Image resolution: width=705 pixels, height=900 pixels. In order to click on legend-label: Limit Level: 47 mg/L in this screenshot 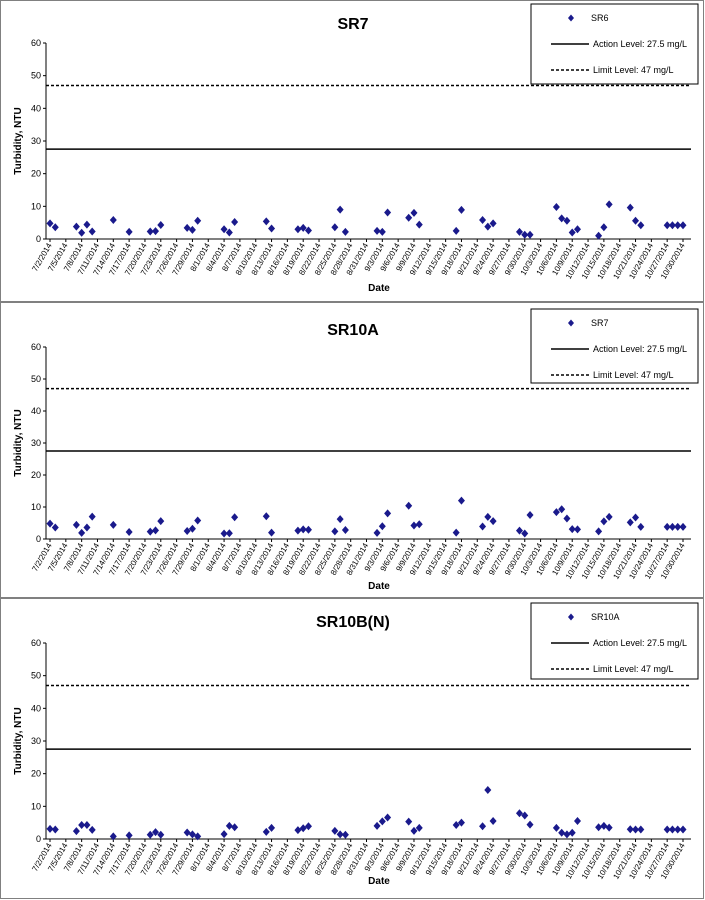, I will do `click(633, 375)`.